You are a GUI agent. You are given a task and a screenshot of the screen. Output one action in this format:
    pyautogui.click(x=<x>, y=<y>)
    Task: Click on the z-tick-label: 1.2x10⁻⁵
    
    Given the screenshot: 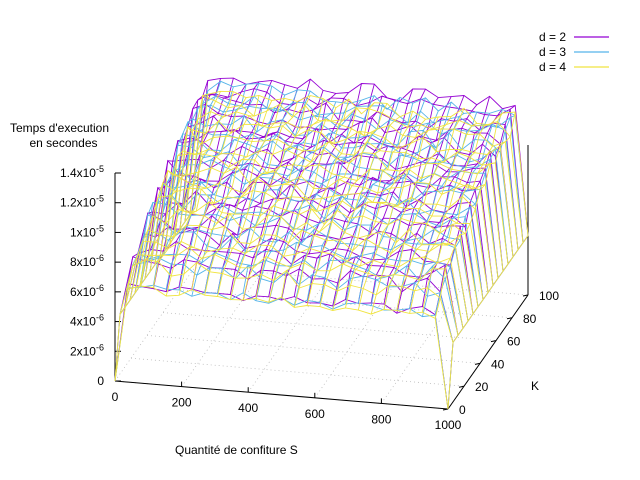 What is the action you would take?
    pyautogui.click(x=82, y=202)
    